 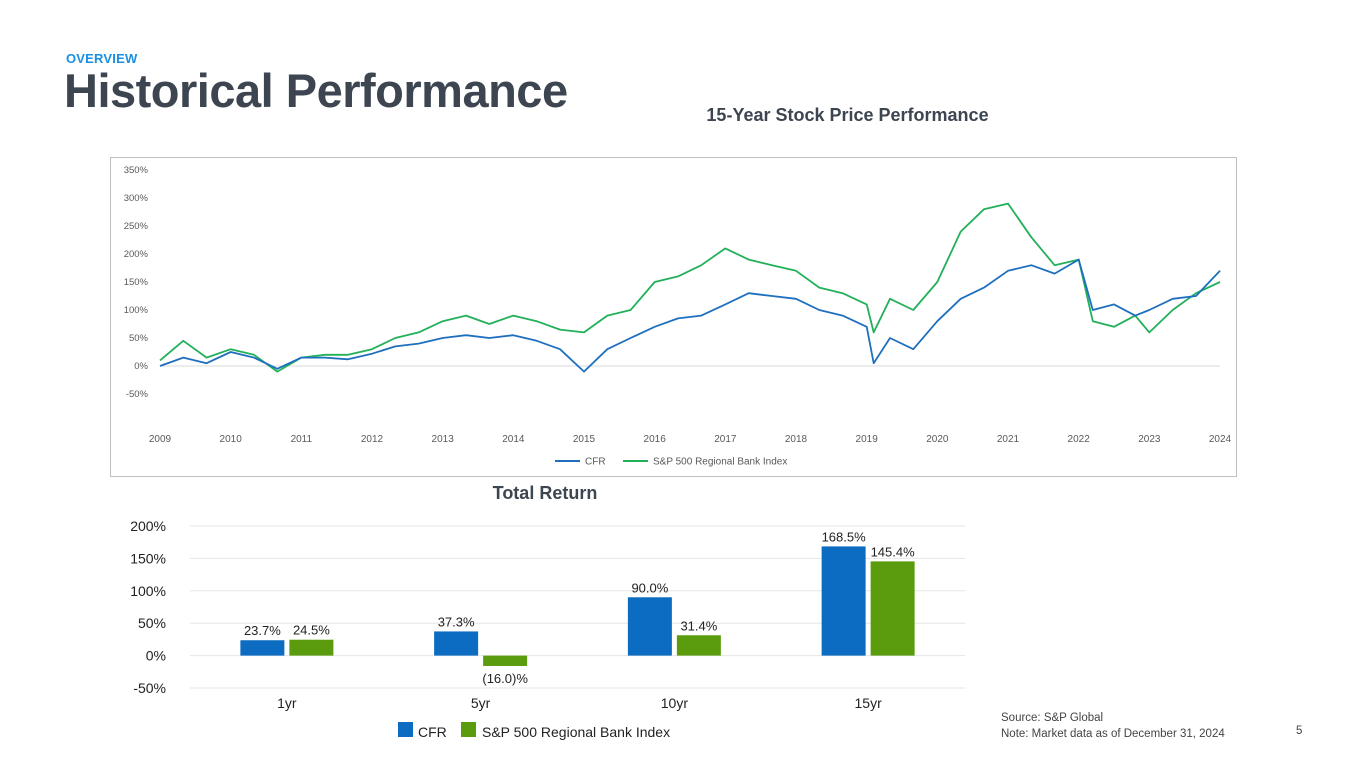 What do you see at coordinates (1149, 439) in the screenshot?
I see `x-tick-label: 2023` at bounding box center [1149, 439].